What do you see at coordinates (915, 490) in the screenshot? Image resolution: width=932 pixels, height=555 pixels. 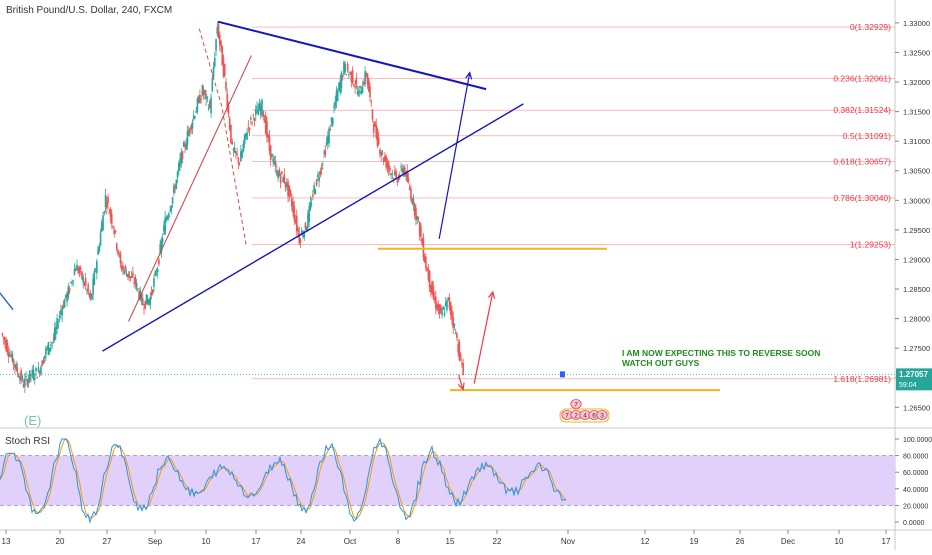 I see `stoch-tick-label: 40.0000` at bounding box center [915, 490].